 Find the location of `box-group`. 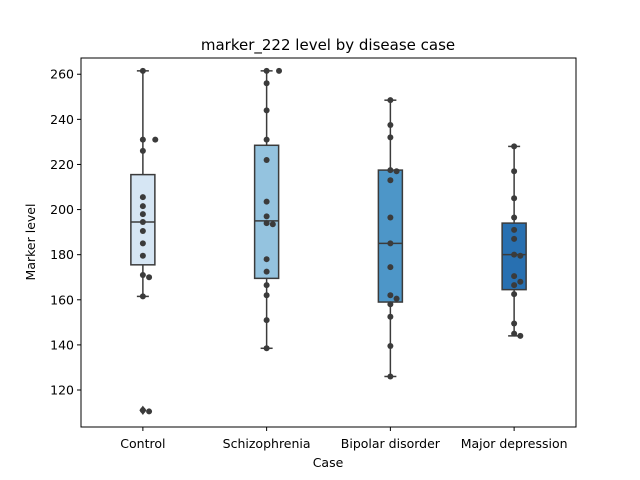

box-group is located at coordinates (390, 238).